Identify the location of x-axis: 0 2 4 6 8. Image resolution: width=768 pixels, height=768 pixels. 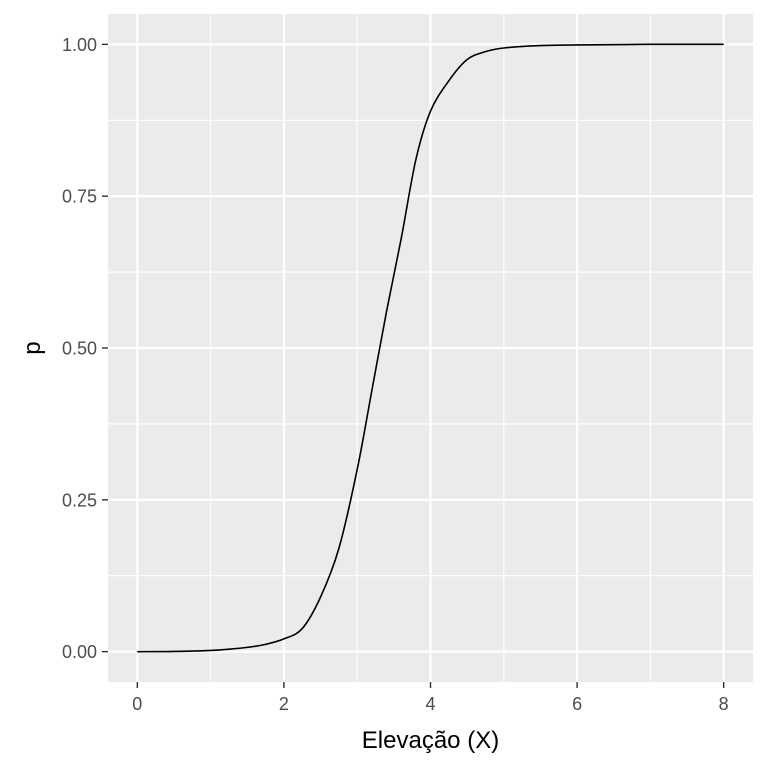
(430, 698).